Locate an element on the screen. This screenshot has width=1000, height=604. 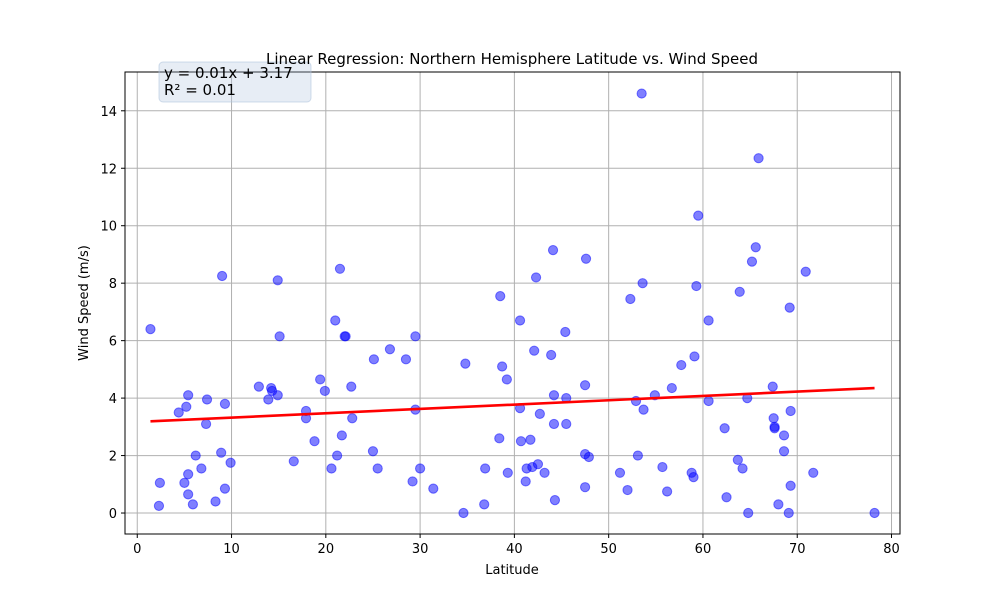
regression-line is located at coordinates (512, 404).